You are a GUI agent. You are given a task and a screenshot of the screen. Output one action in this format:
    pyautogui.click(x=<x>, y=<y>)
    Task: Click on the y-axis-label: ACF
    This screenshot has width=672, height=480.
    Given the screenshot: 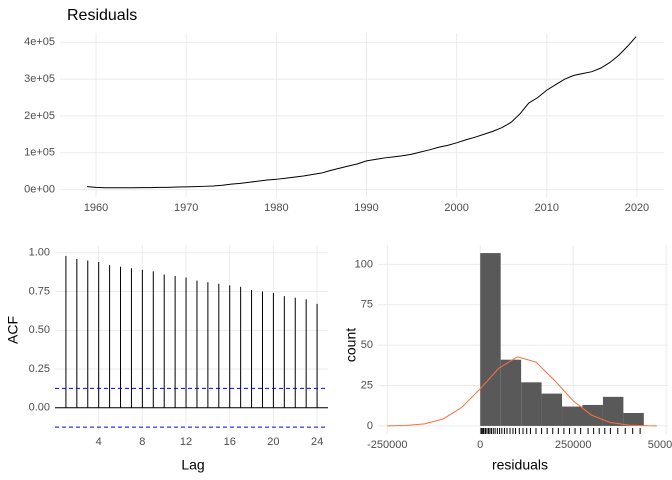 What is the action you would take?
    pyautogui.click(x=13, y=330)
    